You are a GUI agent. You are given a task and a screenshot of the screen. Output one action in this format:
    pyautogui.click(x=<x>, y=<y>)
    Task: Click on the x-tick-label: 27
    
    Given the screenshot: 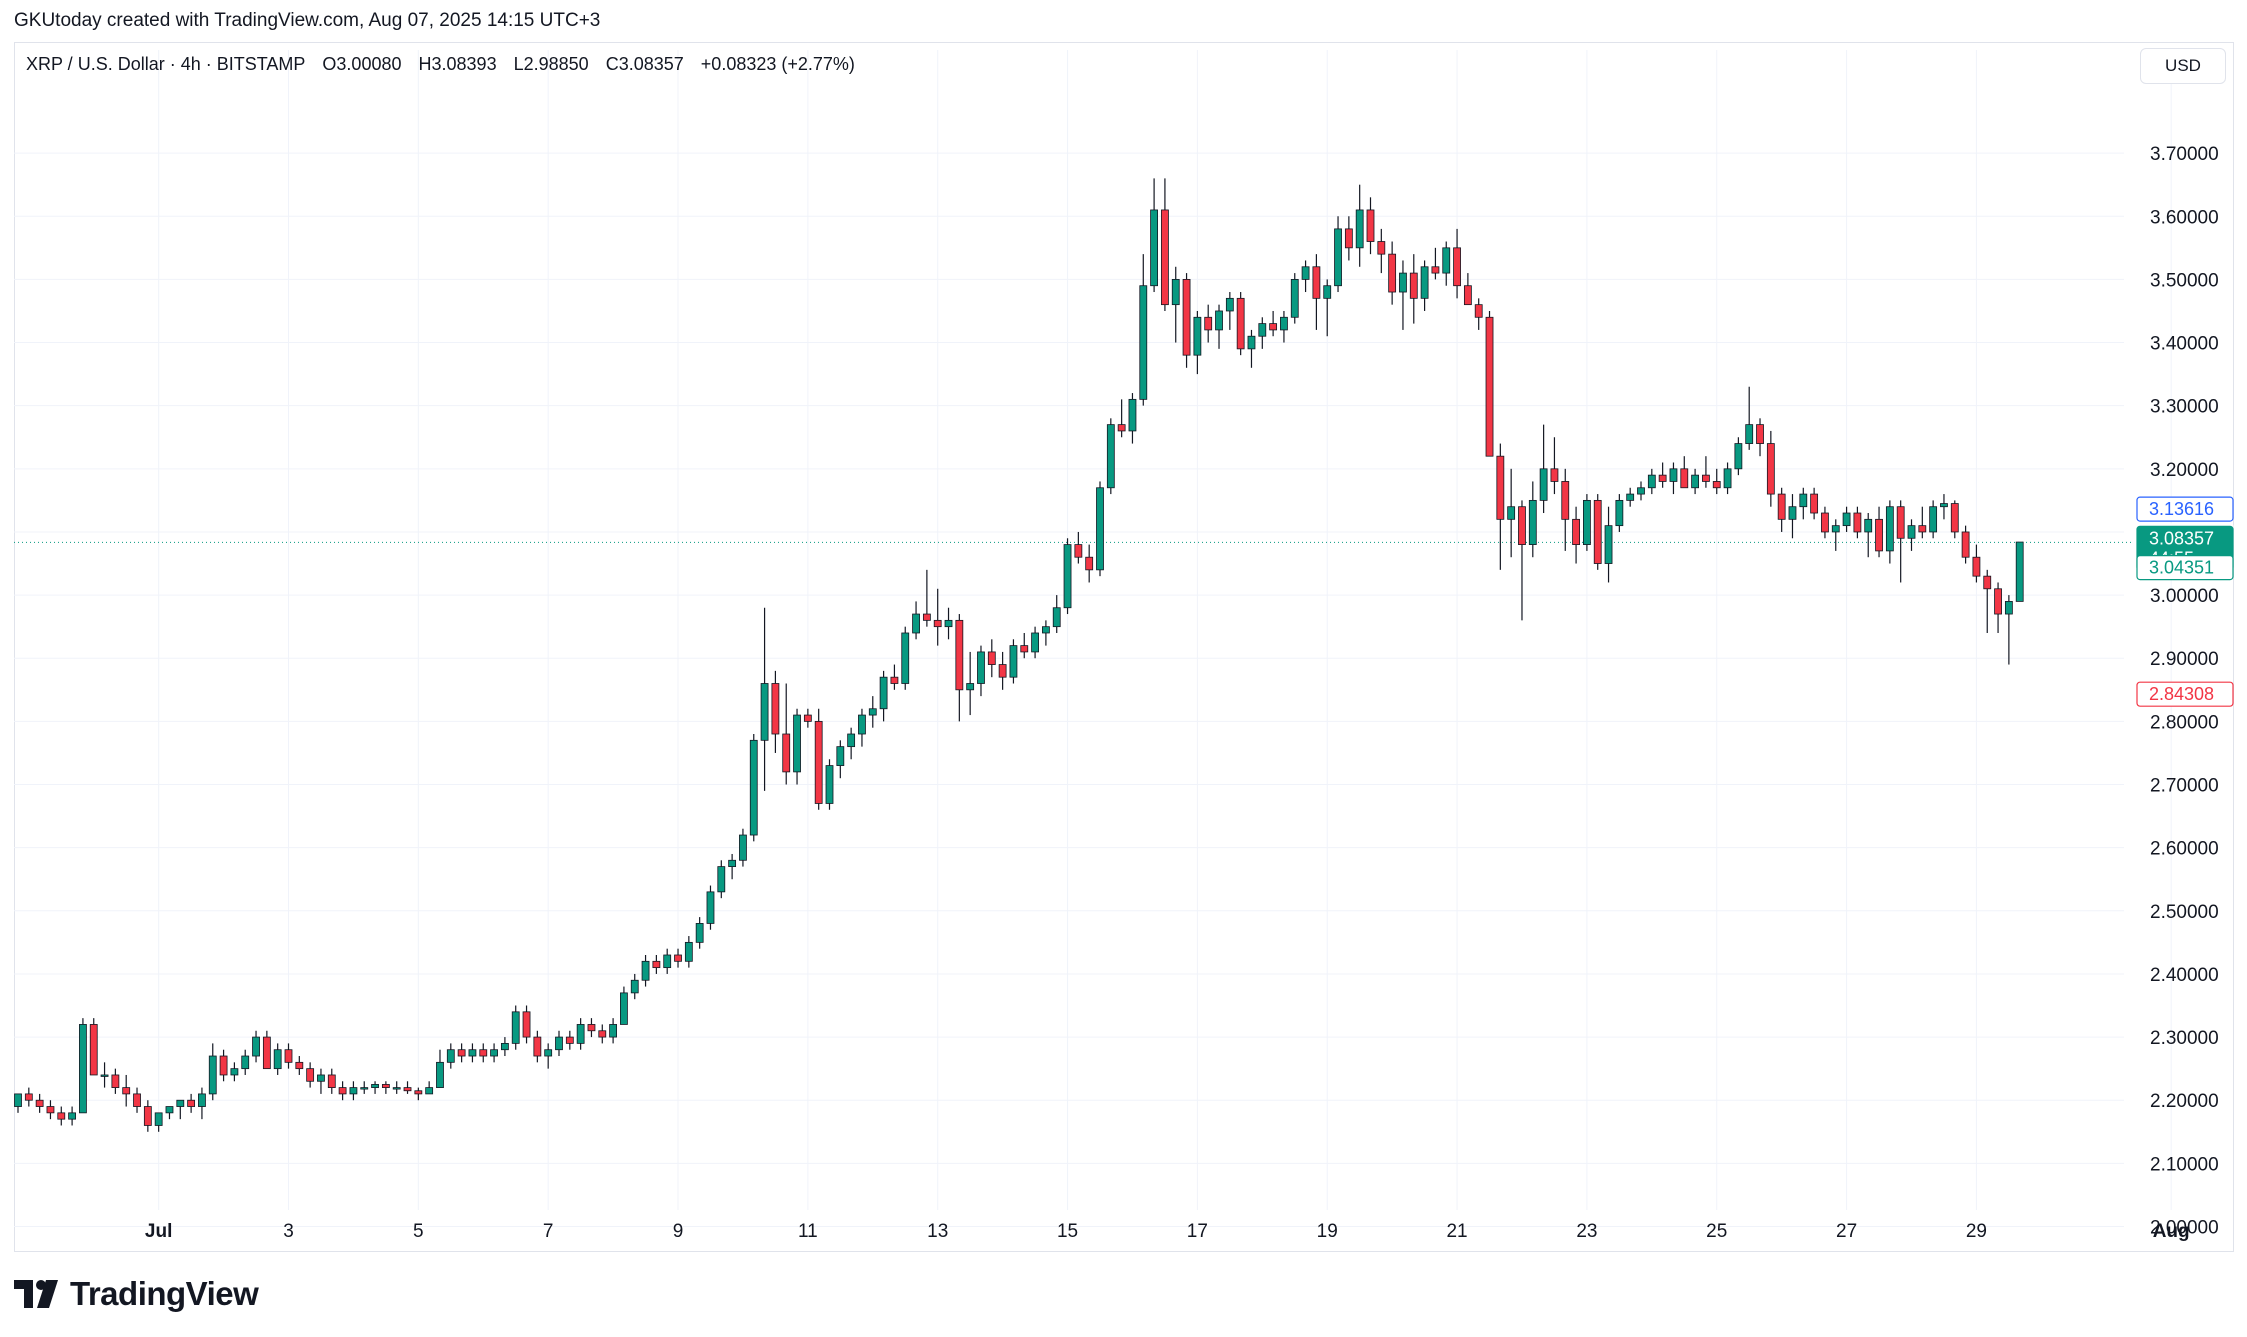 What is the action you would take?
    pyautogui.click(x=1846, y=1231)
    